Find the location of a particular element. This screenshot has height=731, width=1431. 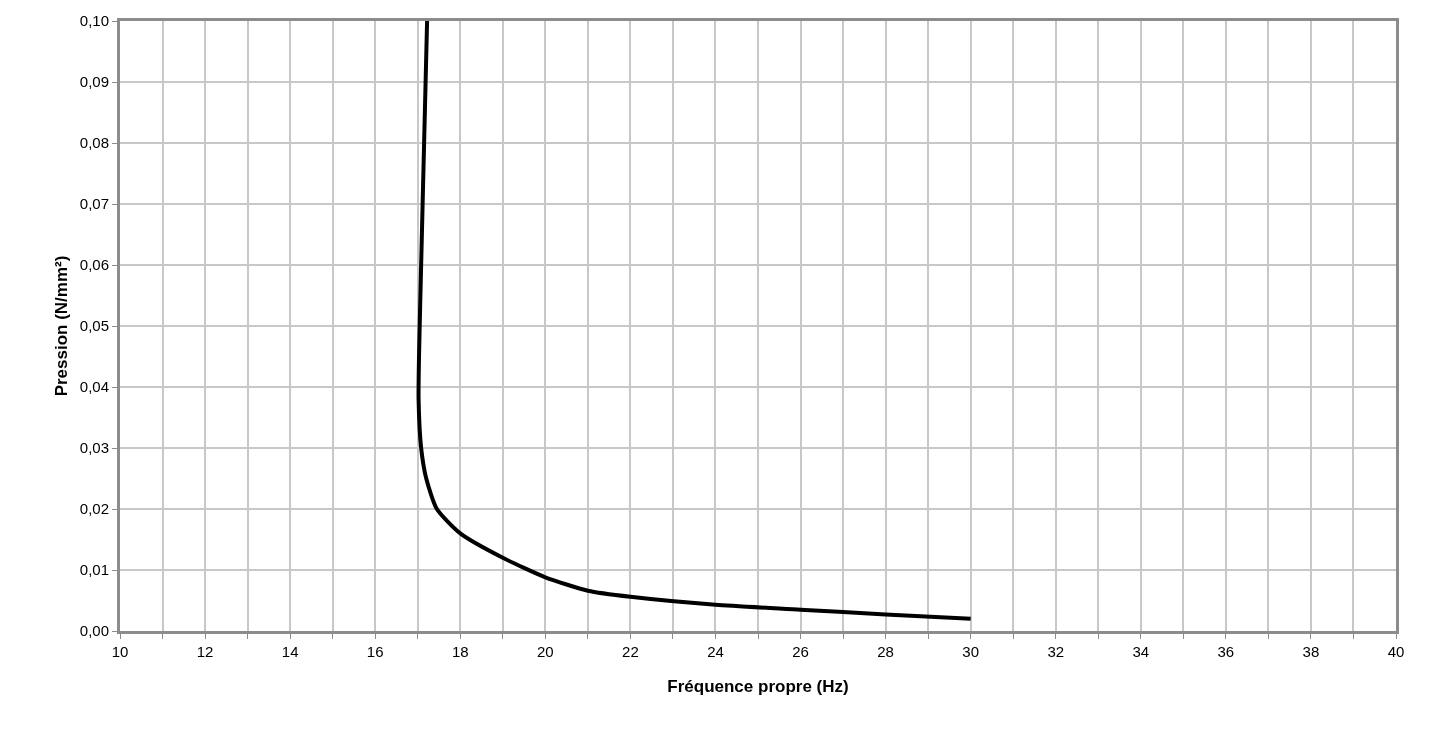

x-tick-label: 38 is located at coordinates (1311, 651).